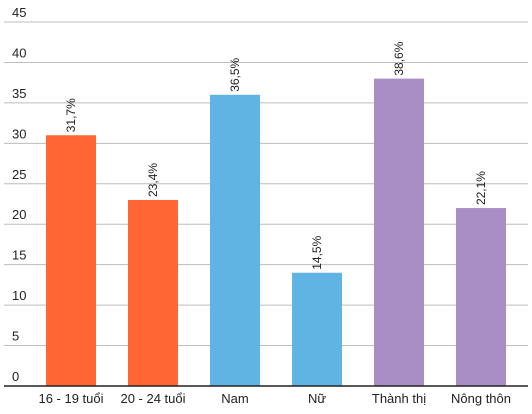  What do you see at coordinates (19, 174) in the screenshot?
I see `y-tick-label: 25` at bounding box center [19, 174].